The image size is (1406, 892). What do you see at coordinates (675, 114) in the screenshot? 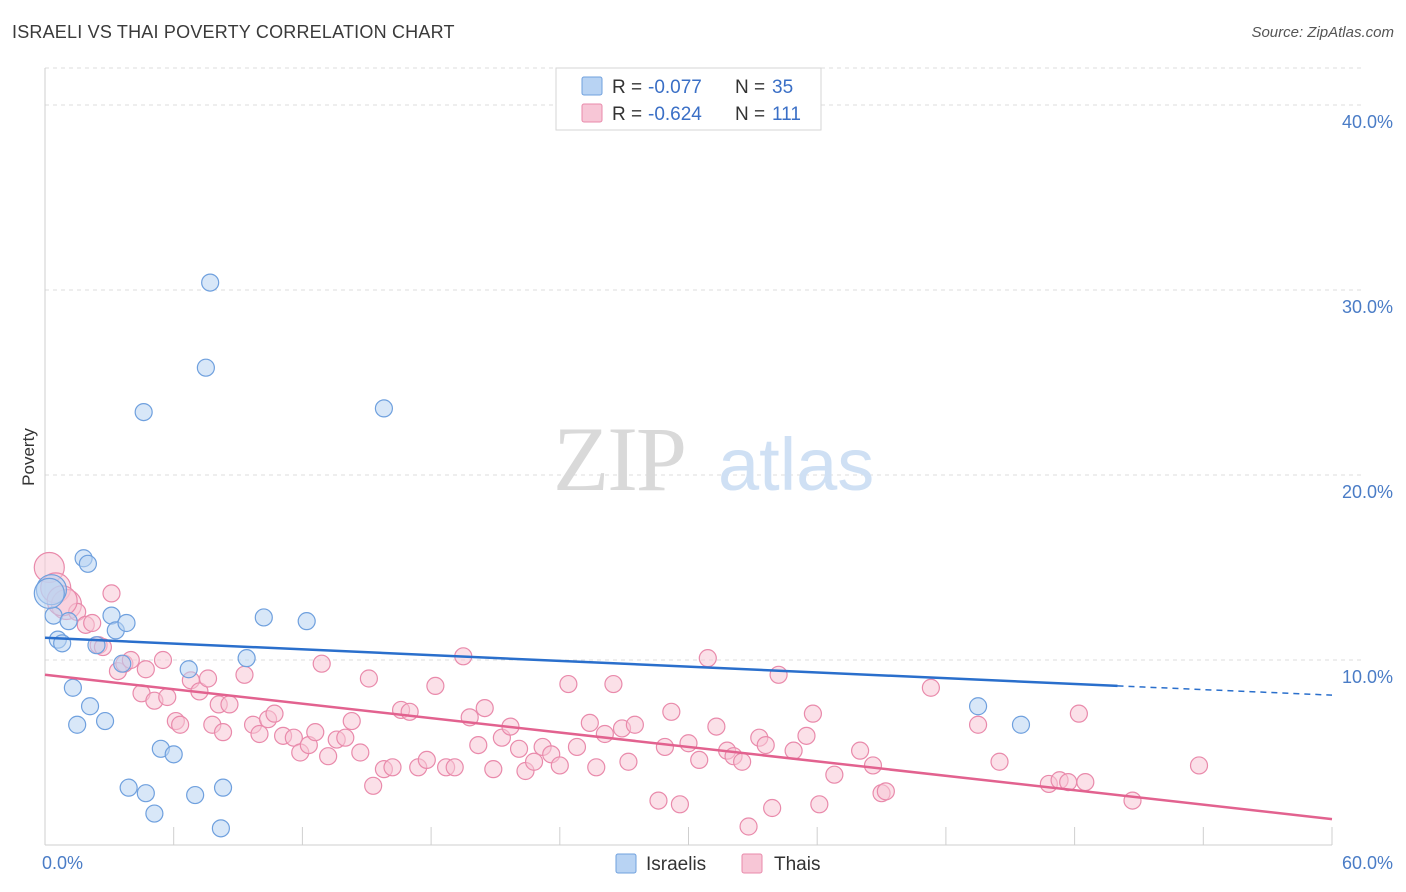
I see `legend-r-value-thais: -0.624` at bounding box center [675, 114].